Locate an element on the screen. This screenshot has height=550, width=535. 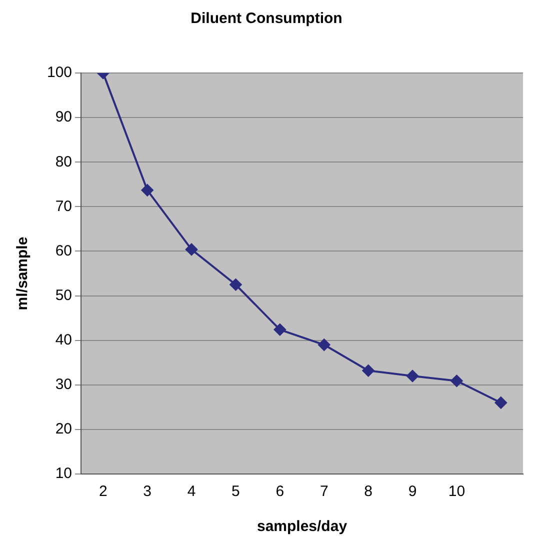
y-tick-label: 80 is located at coordinates (63, 161).